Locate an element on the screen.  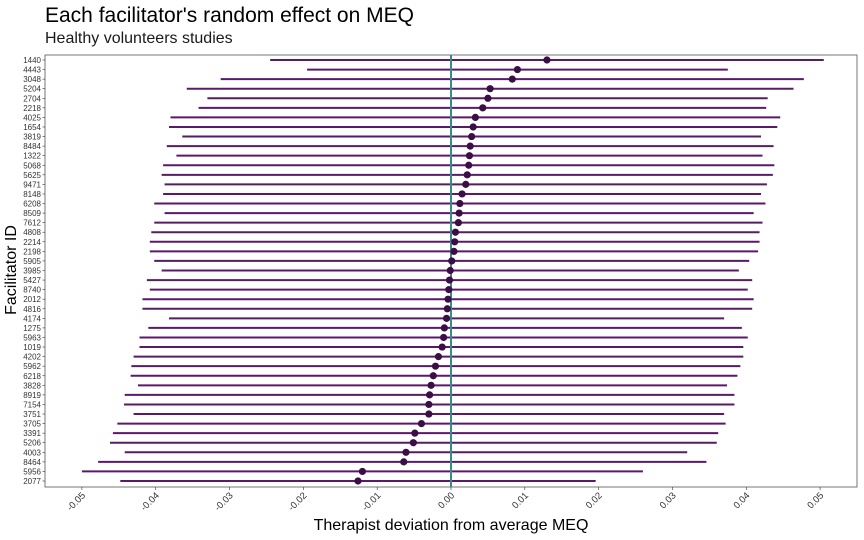
y-tick-label: 9471 is located at coordinates (32, 184).